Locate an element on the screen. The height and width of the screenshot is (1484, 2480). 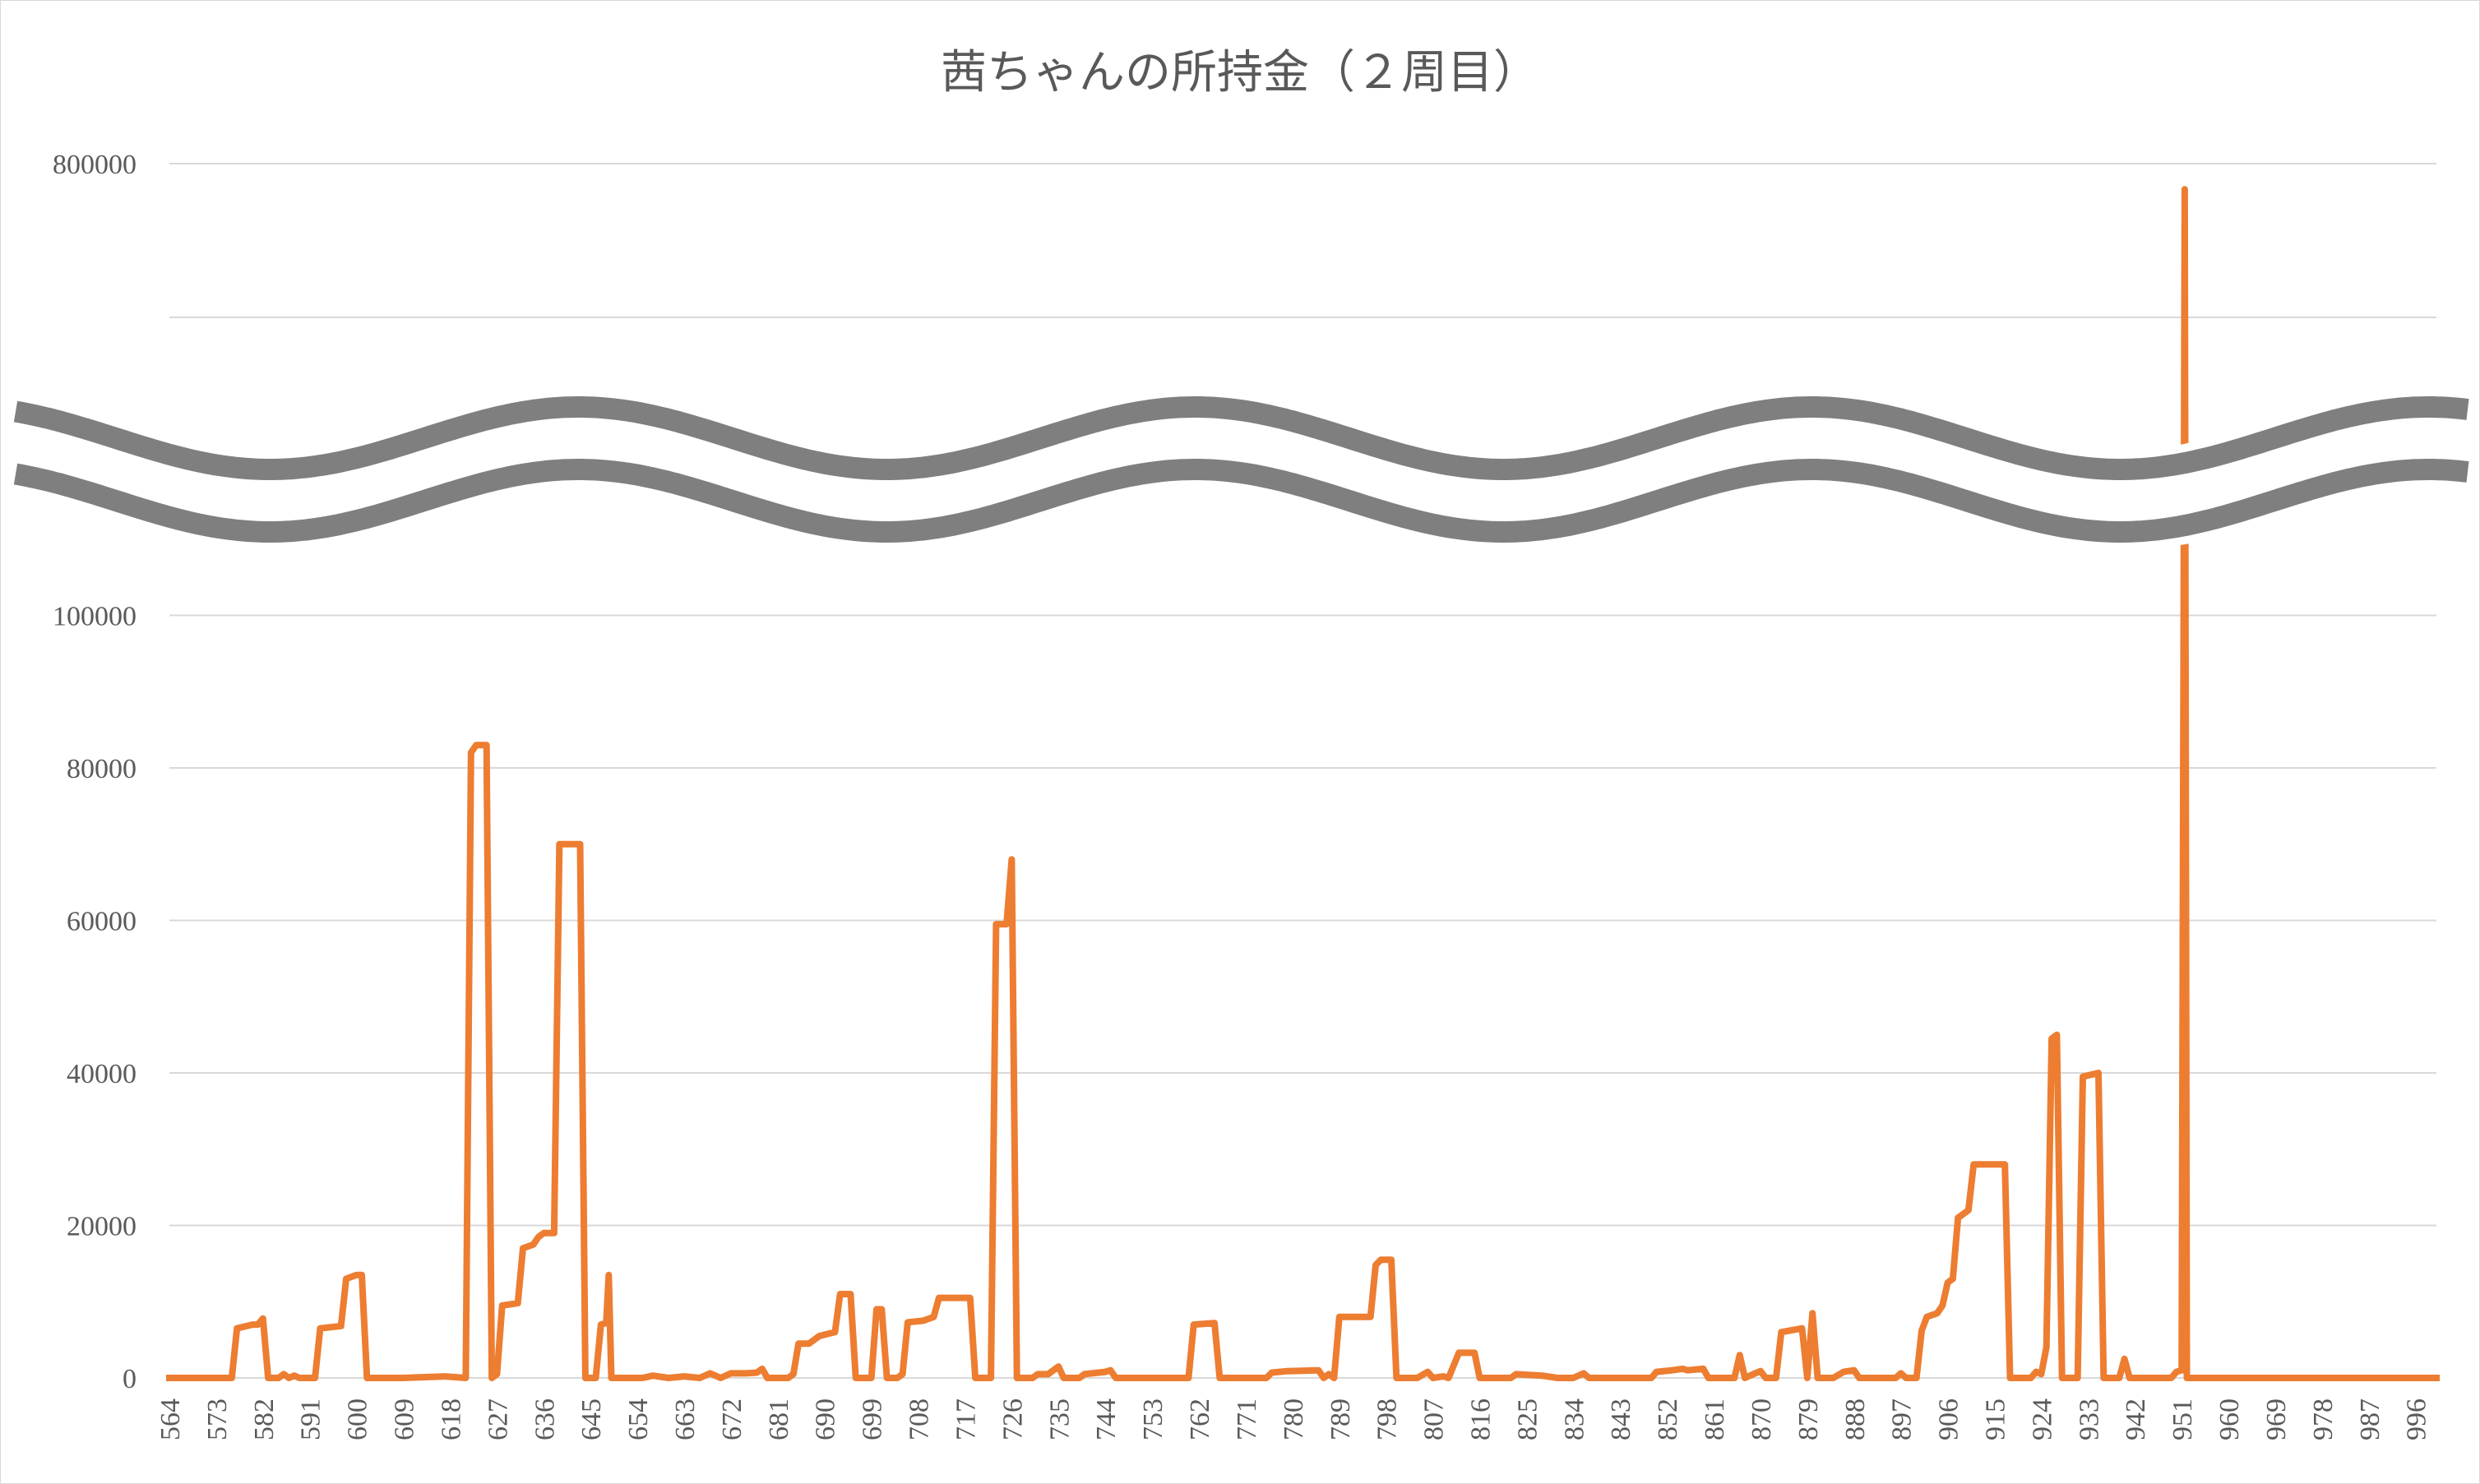
x-tick-label: 726 is located at coordinates (1012, 1419).